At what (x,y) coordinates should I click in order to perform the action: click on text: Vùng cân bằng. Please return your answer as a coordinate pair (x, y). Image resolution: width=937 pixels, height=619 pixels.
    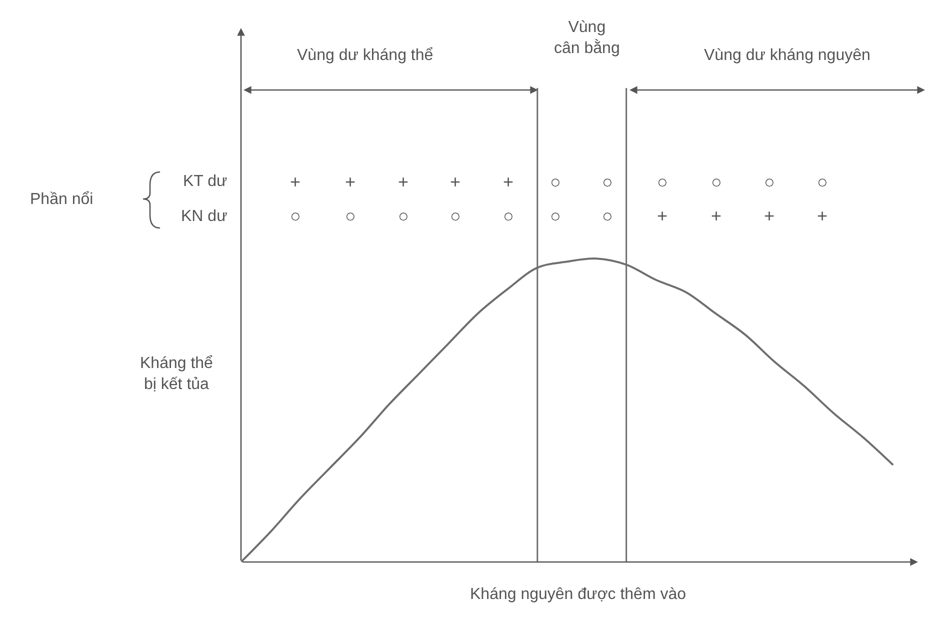
    Looking at the image, I should click on (587, 38).